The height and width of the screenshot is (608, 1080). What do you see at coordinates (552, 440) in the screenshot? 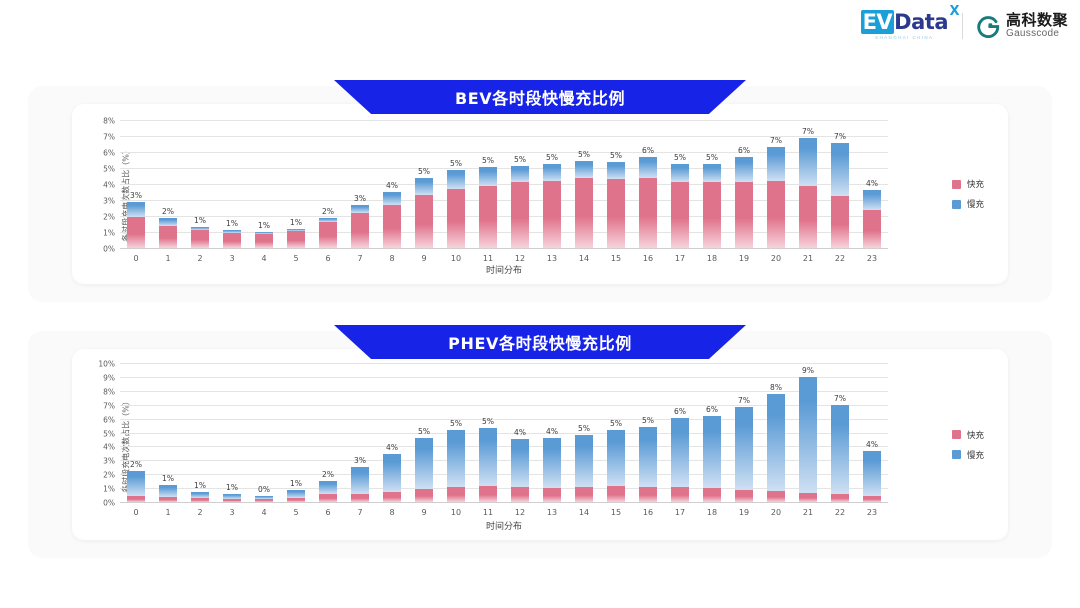
I see `bar-column: 4% 13` at bounding box center [552, 440].